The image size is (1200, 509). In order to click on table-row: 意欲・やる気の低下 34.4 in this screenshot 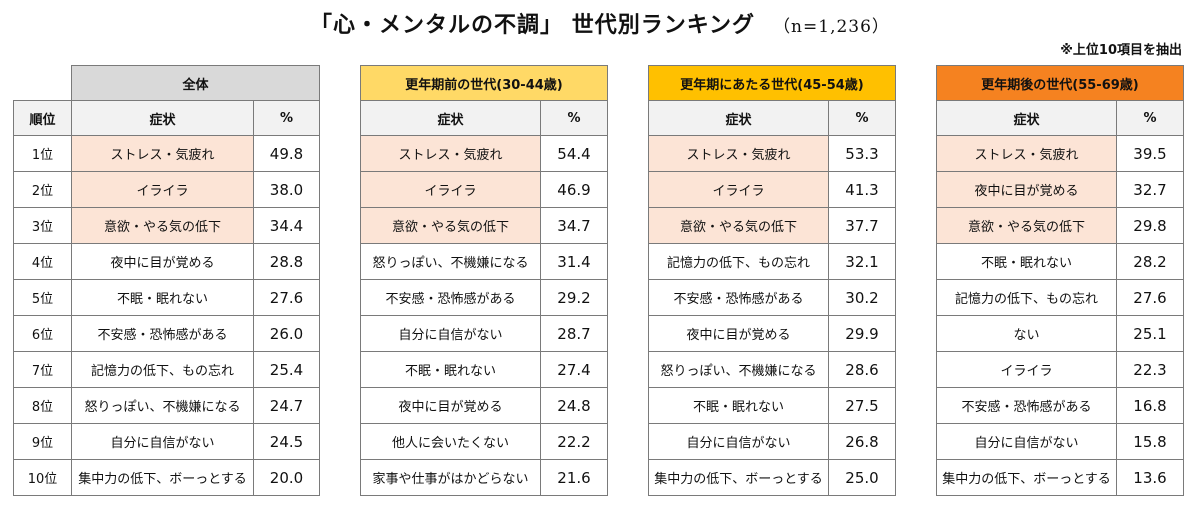, I will do `click(195, 225)`.